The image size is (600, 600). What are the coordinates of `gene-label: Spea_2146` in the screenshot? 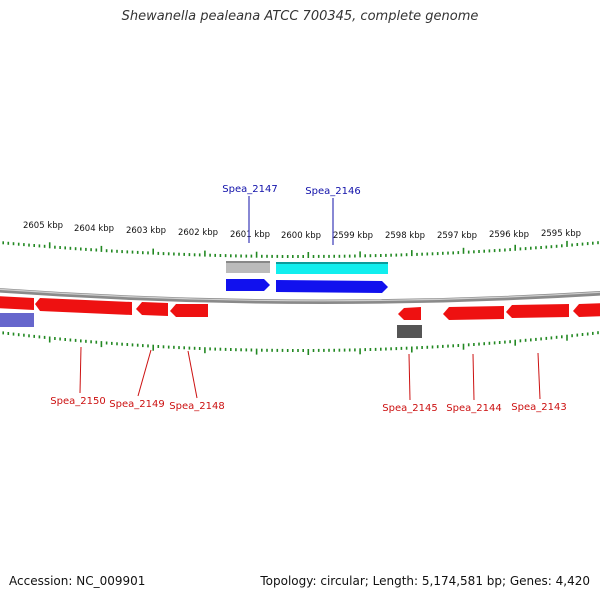 It's located at (332, 191).